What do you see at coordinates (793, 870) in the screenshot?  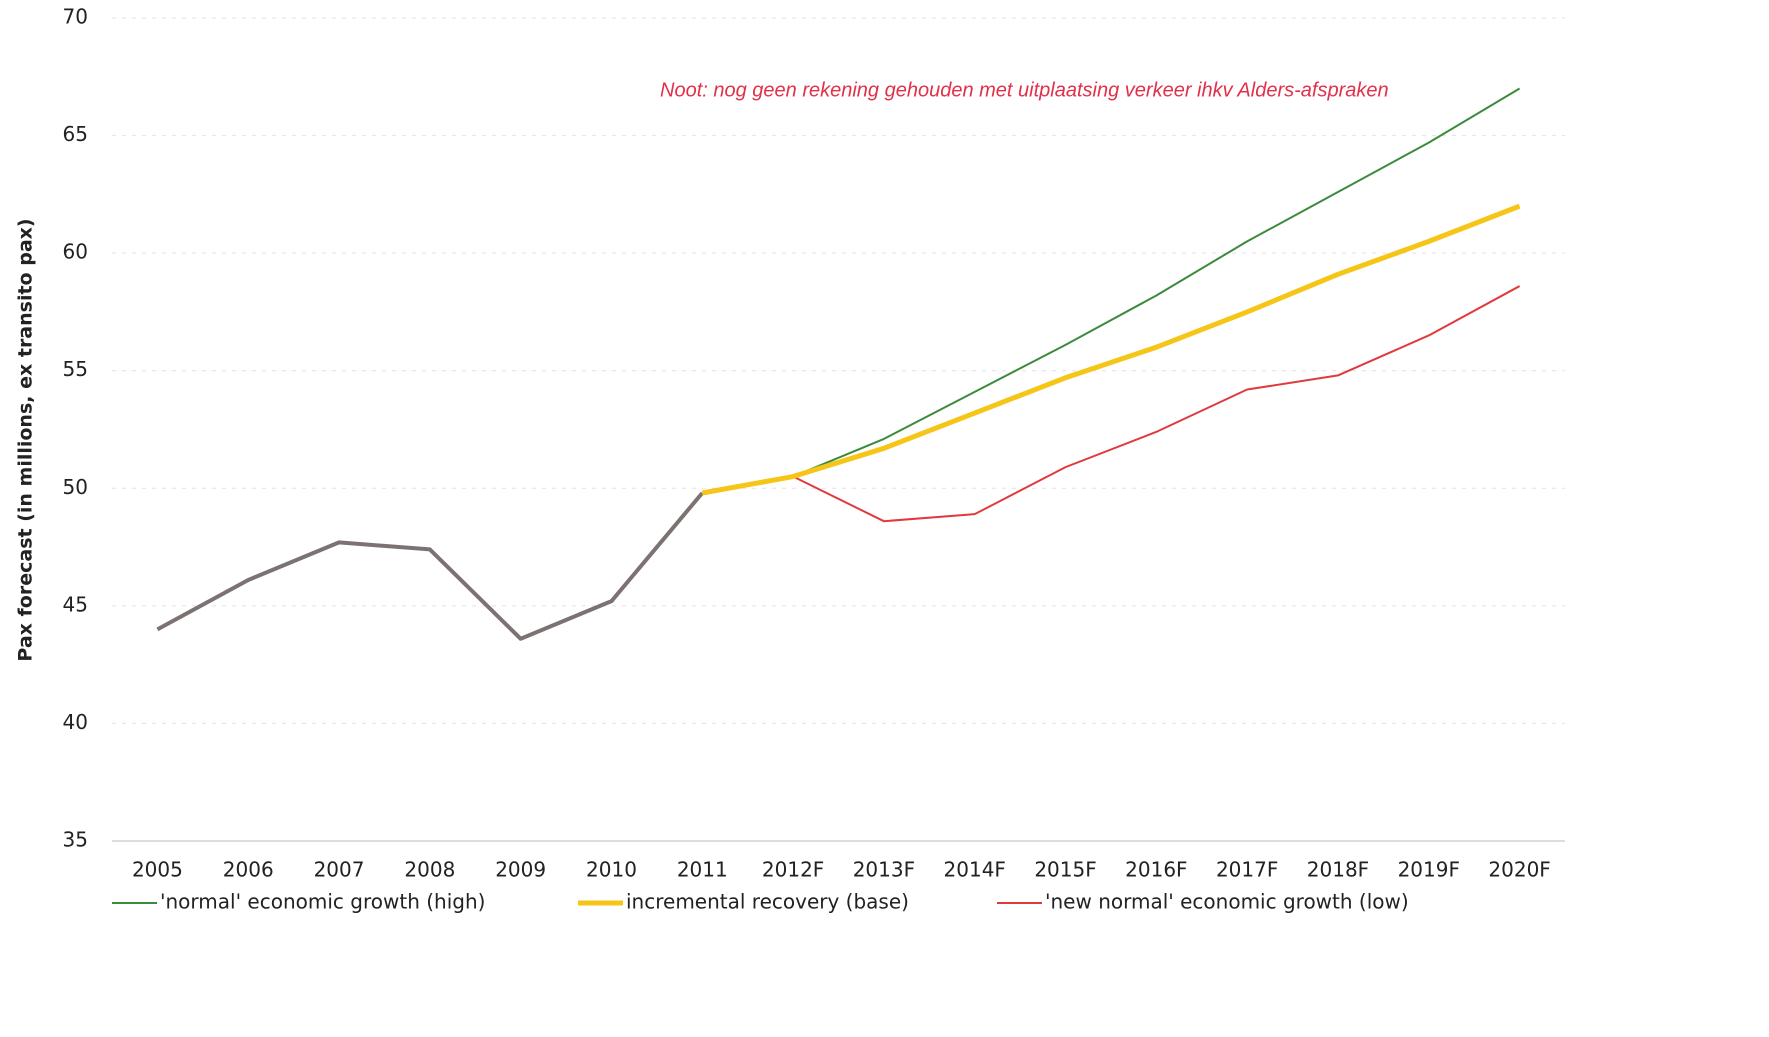 I see `x-tick-label: 2012F` at bounding box center [793, 870].